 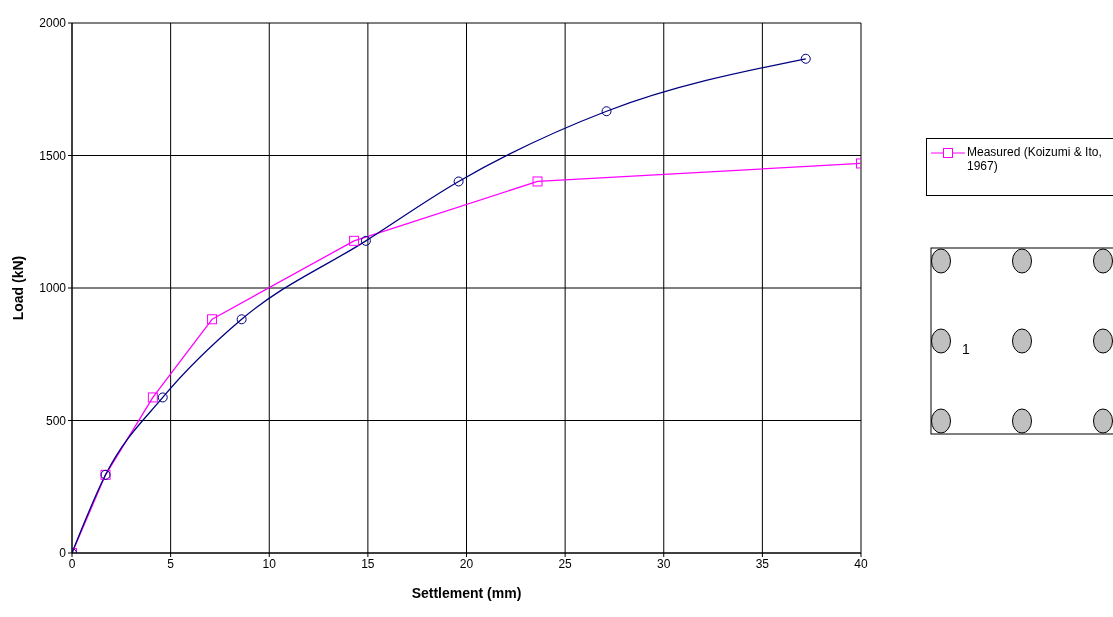 What do you see at coordinates (664, 563) in the screenshot?
I see `x-tick-label: 30` at bounding box center [664, 563].